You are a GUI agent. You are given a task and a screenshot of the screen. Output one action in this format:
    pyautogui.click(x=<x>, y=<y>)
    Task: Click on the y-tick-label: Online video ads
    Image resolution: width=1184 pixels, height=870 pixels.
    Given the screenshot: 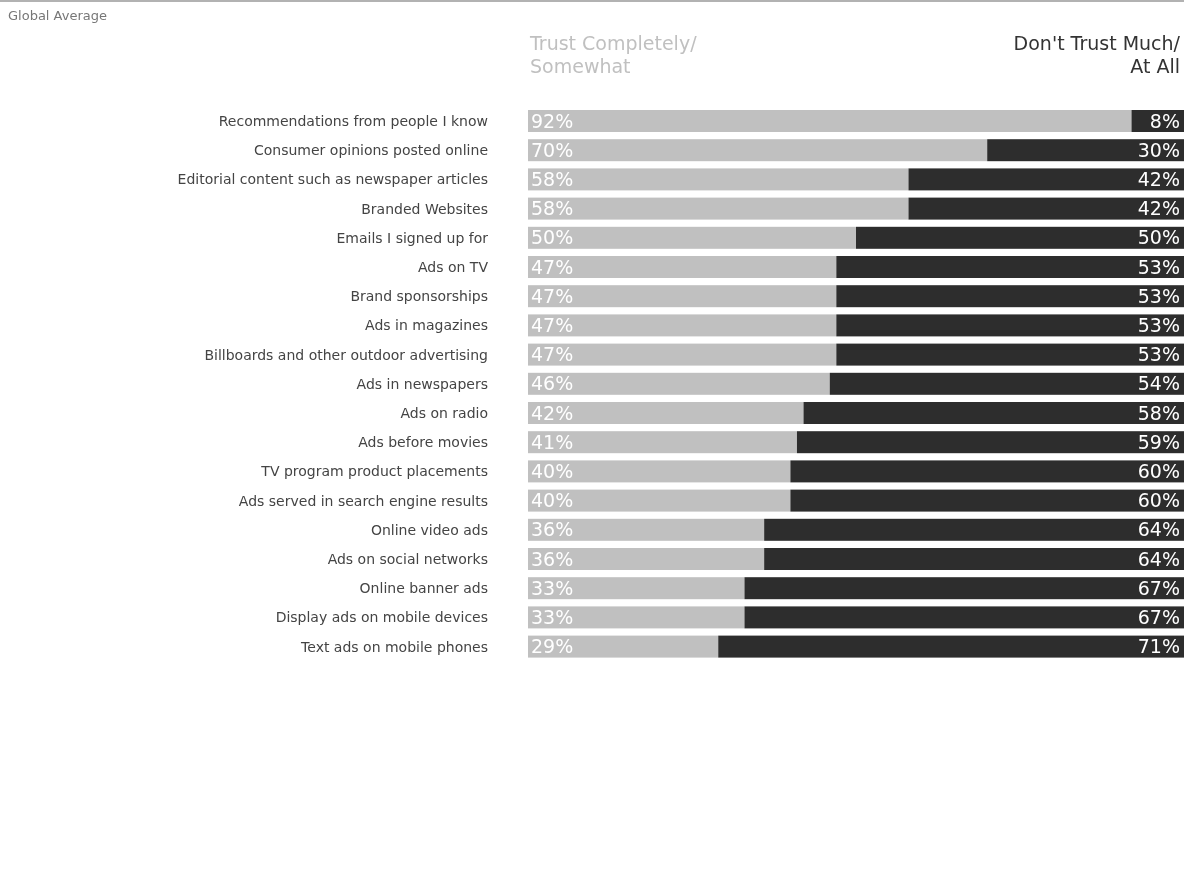 What is the action you would take?
    pyautogui.click(x=429, y=529)
    